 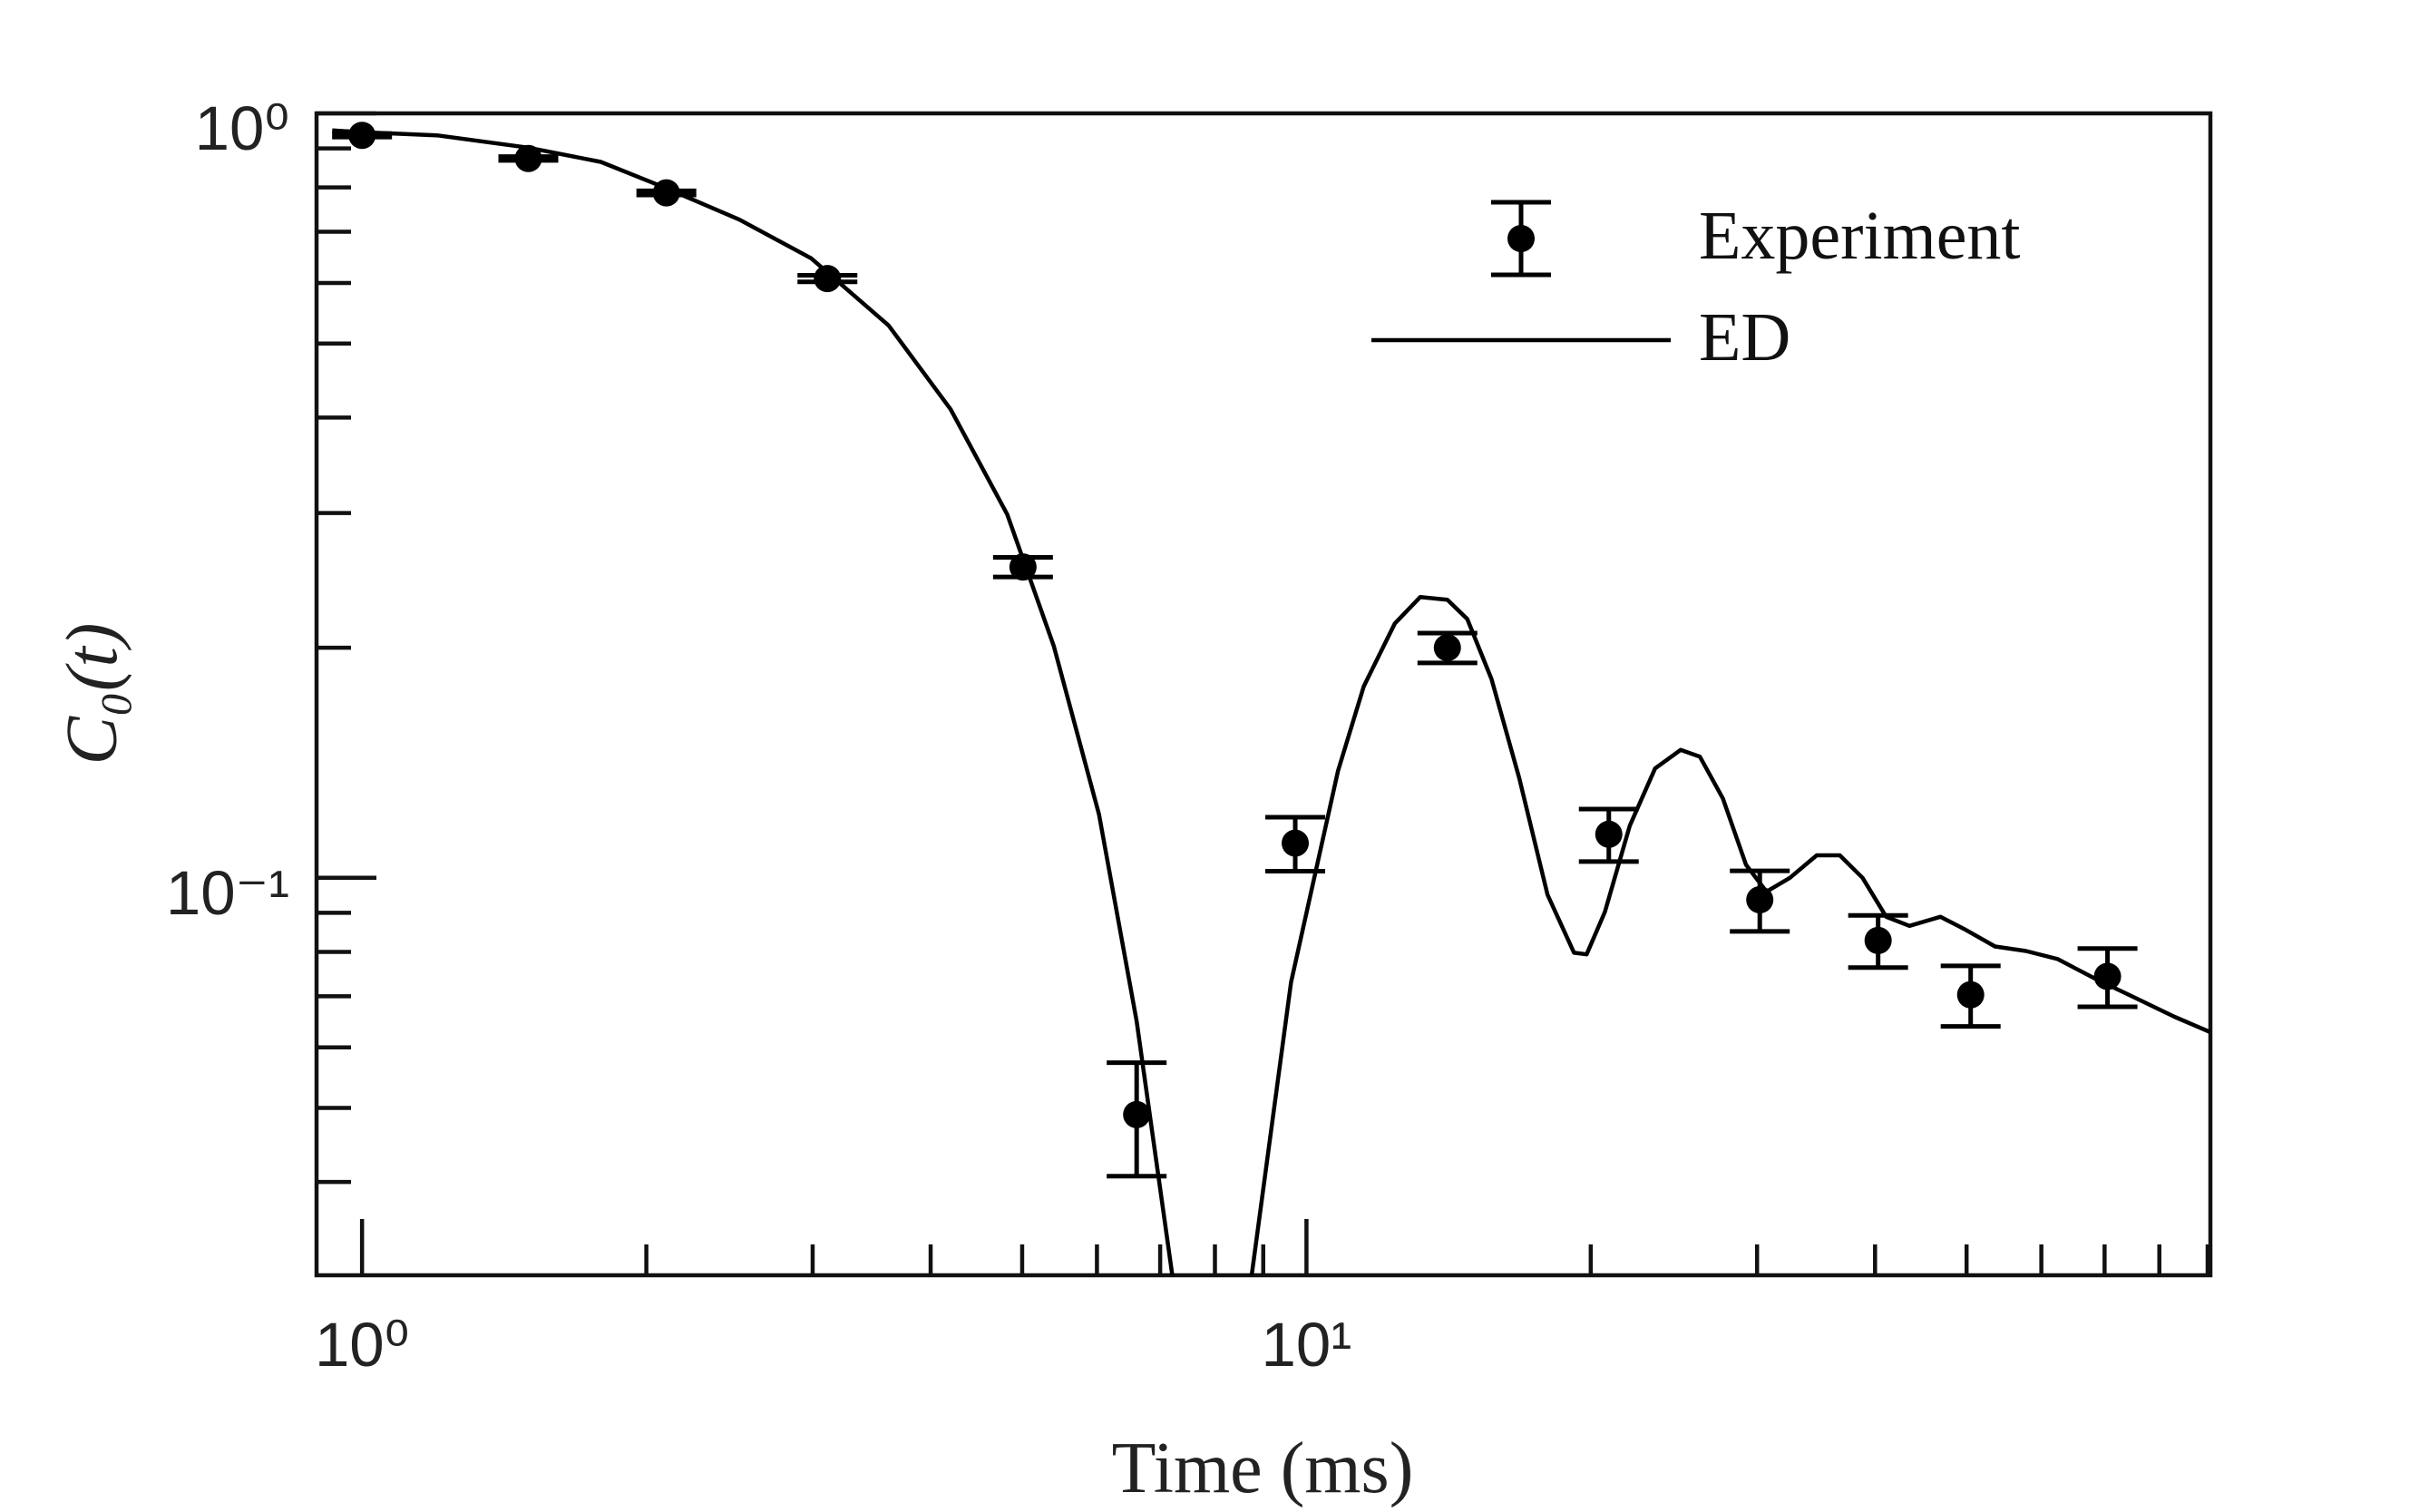 What do you see at coordinates (1307, 1345) in the screenshot?
I see `x-tick-label: 10¹` at bounding box center [1307, 1345].